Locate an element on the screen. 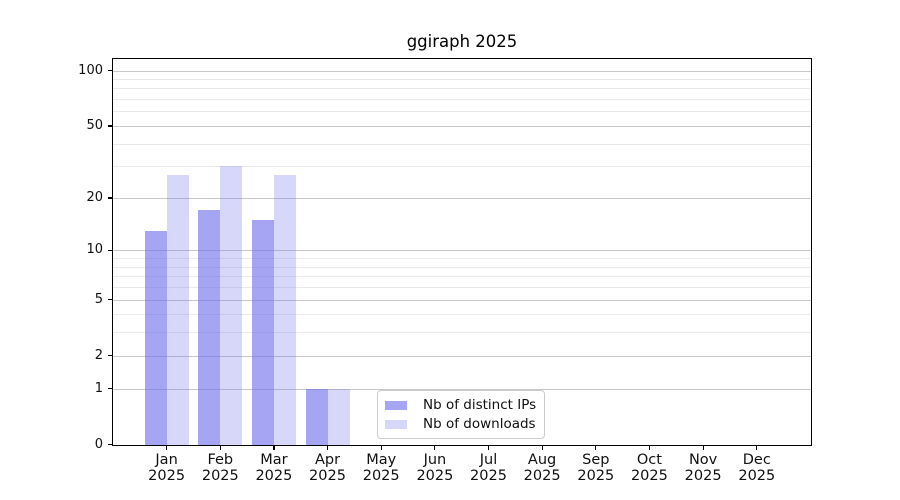 The height and width of the screenshot is (500, 900). x-axis-tick-label: Feb 2025 is located at coordinates (220, 468).